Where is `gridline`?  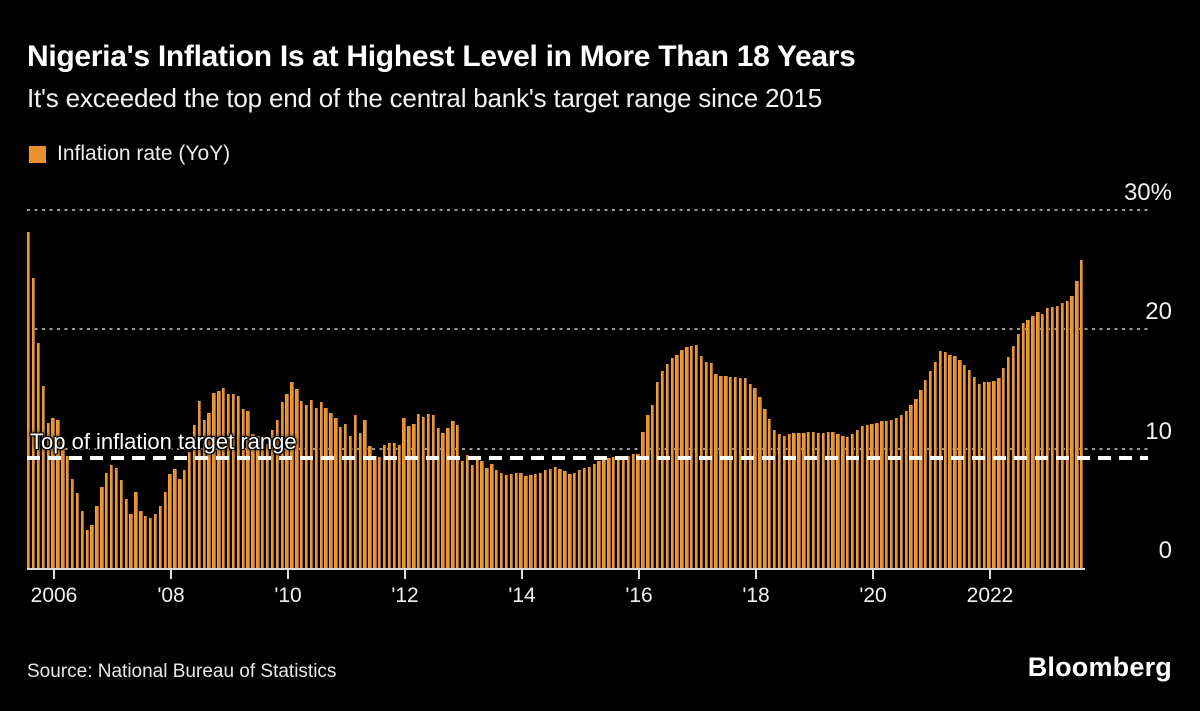
gridline is located at coordinates (587, 210).